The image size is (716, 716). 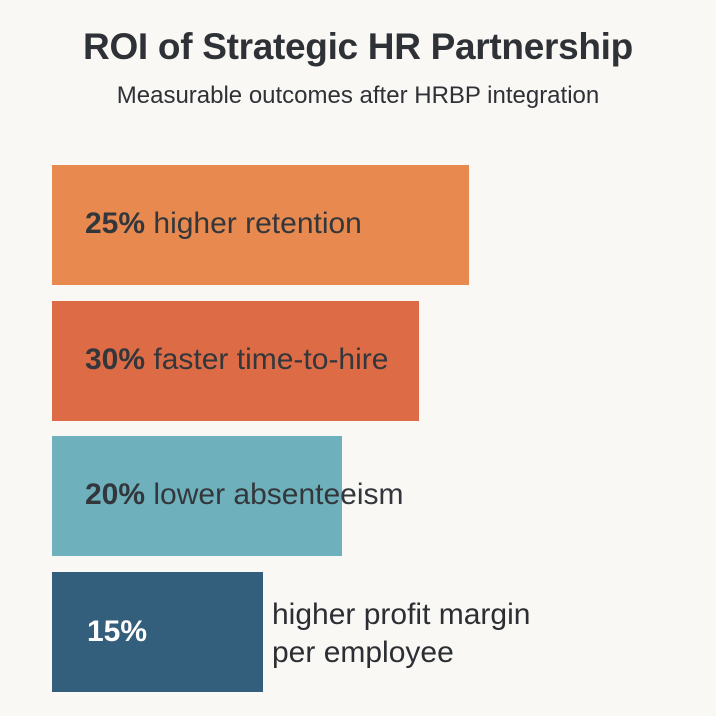 I want to click on bar-time-to-hire, so click(x=235, y=361).